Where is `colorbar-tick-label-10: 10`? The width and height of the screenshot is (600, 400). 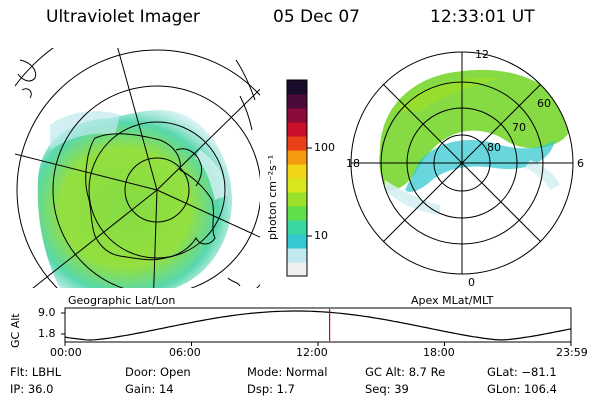
colorbar-tick-label-10: 10 is located at coordinates (321, 235).